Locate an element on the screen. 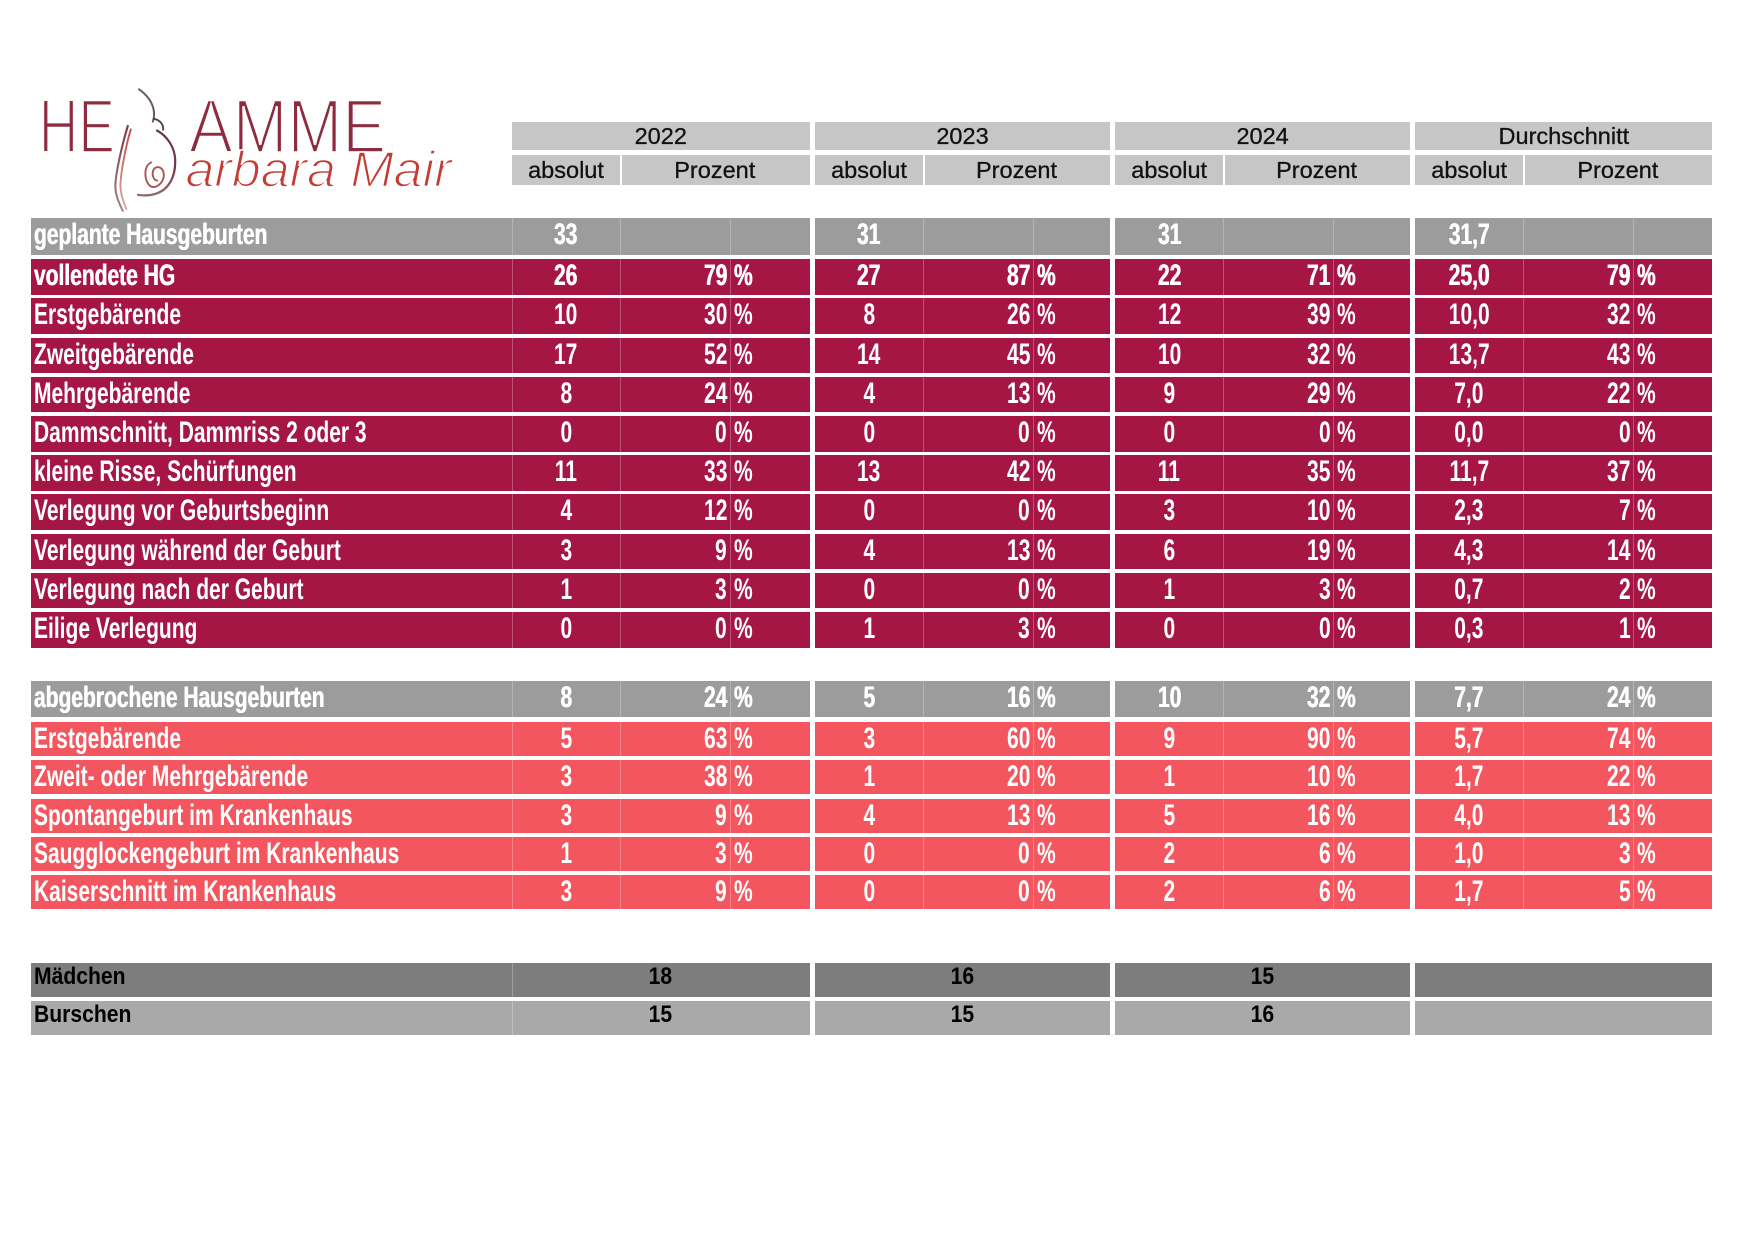  svg-text: HE is located at coordinates (77, 127).